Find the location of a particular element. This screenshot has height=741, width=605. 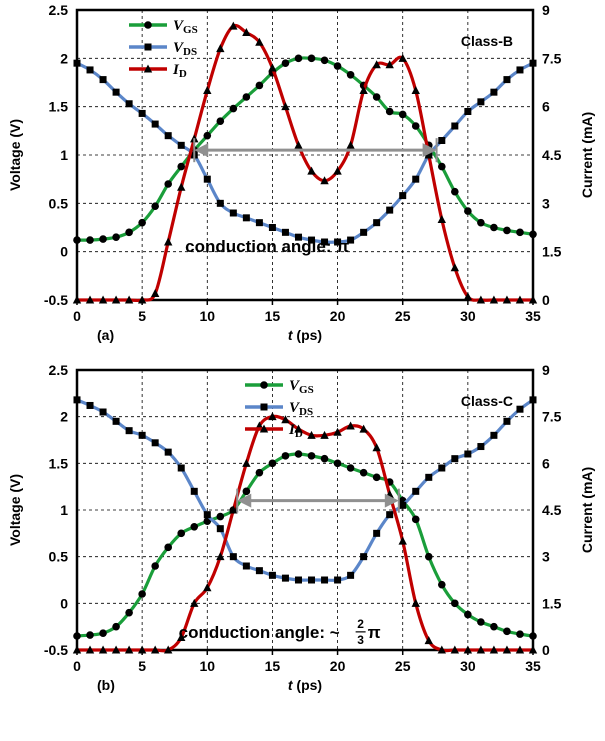

conduction-arrow-head-left is located at coordinates (201, 150).